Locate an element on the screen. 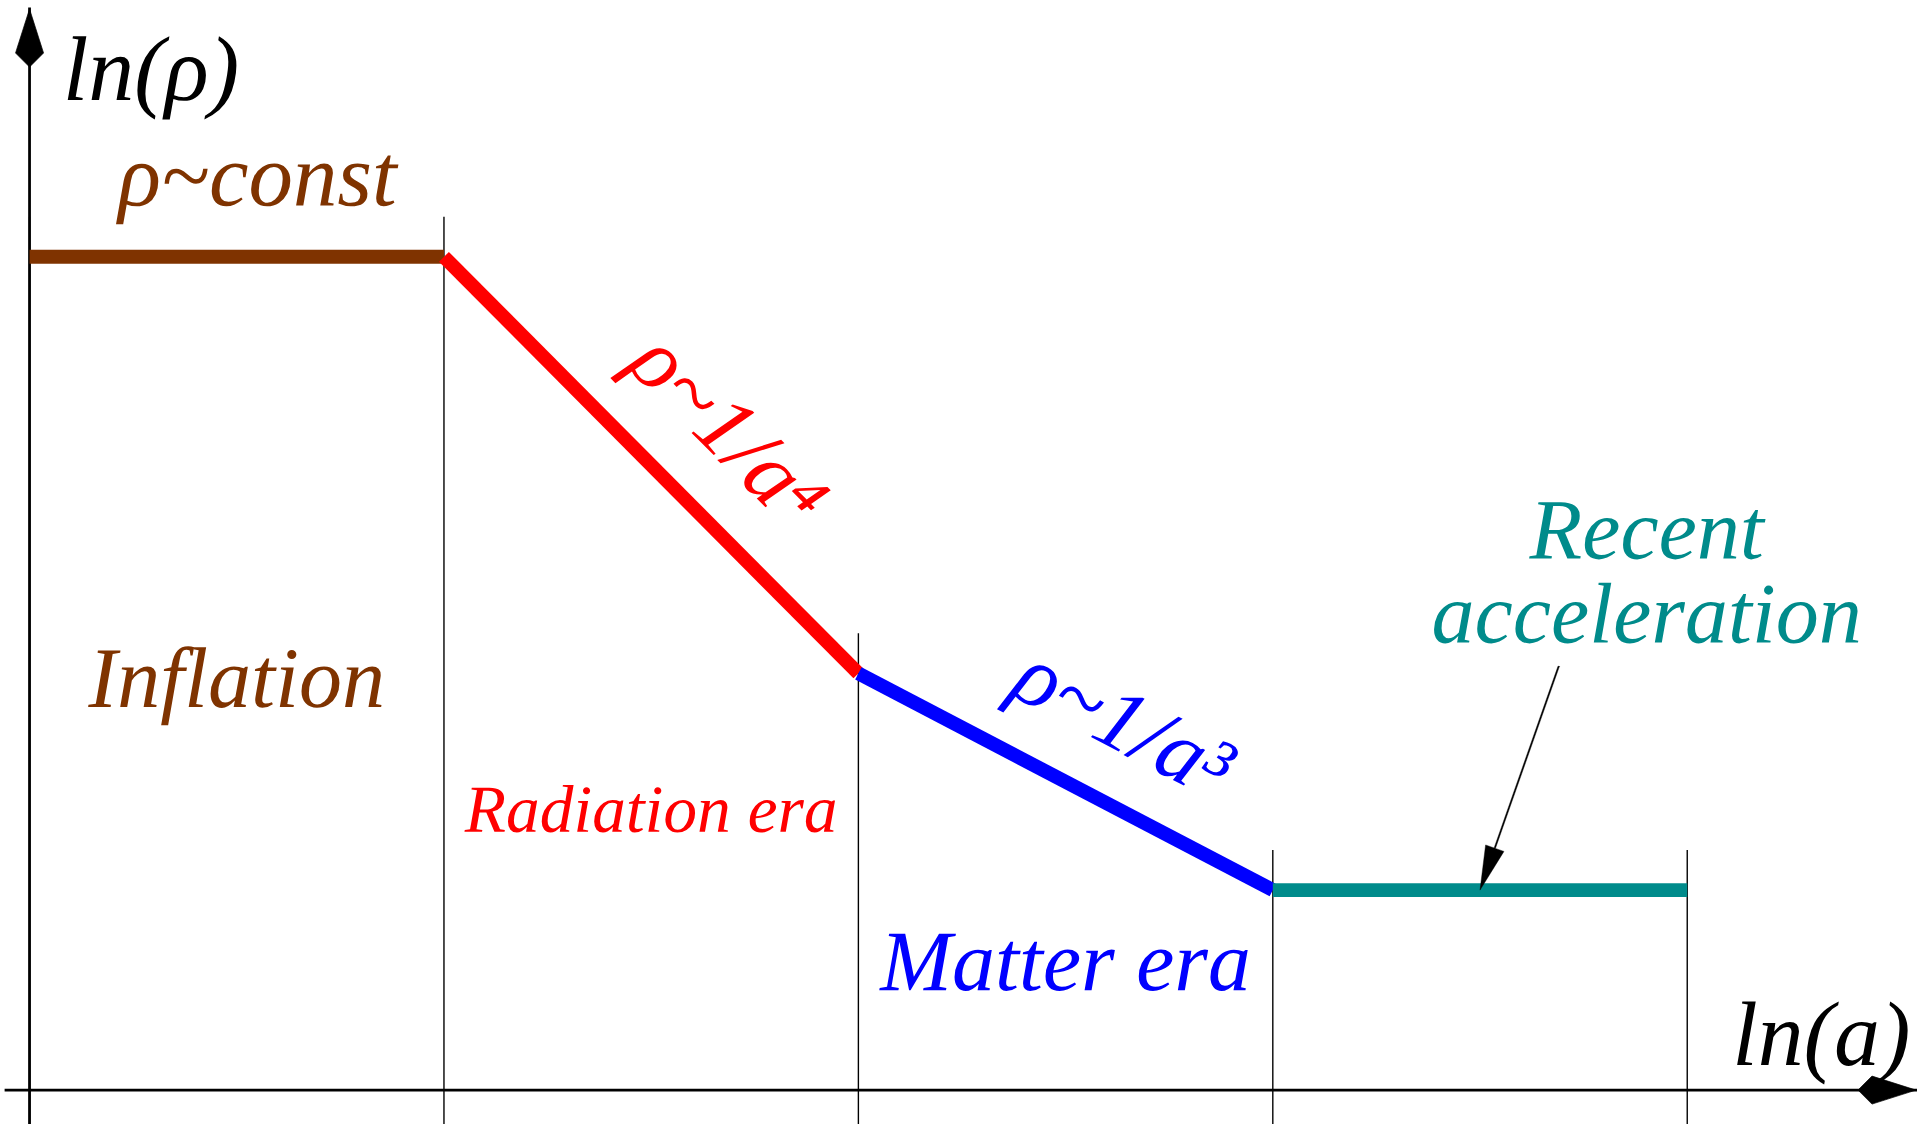 This screenshot has height=1124, width=1917. series-label: ρ~const is located at coordinates (257, 190).